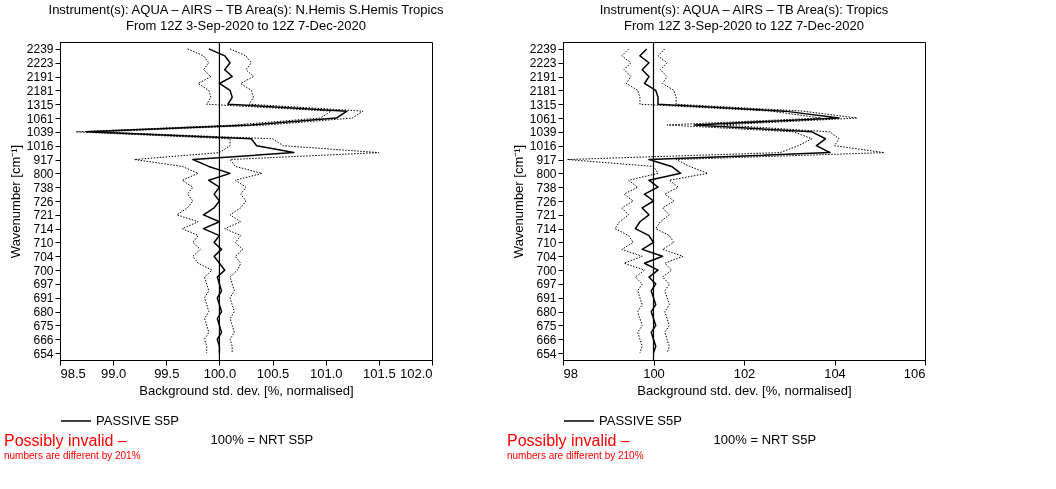  What do you see at coordinates (379, 373) in the screenshot?
I see `x-tick-label: 101.5` at bounding box center [379, 373].